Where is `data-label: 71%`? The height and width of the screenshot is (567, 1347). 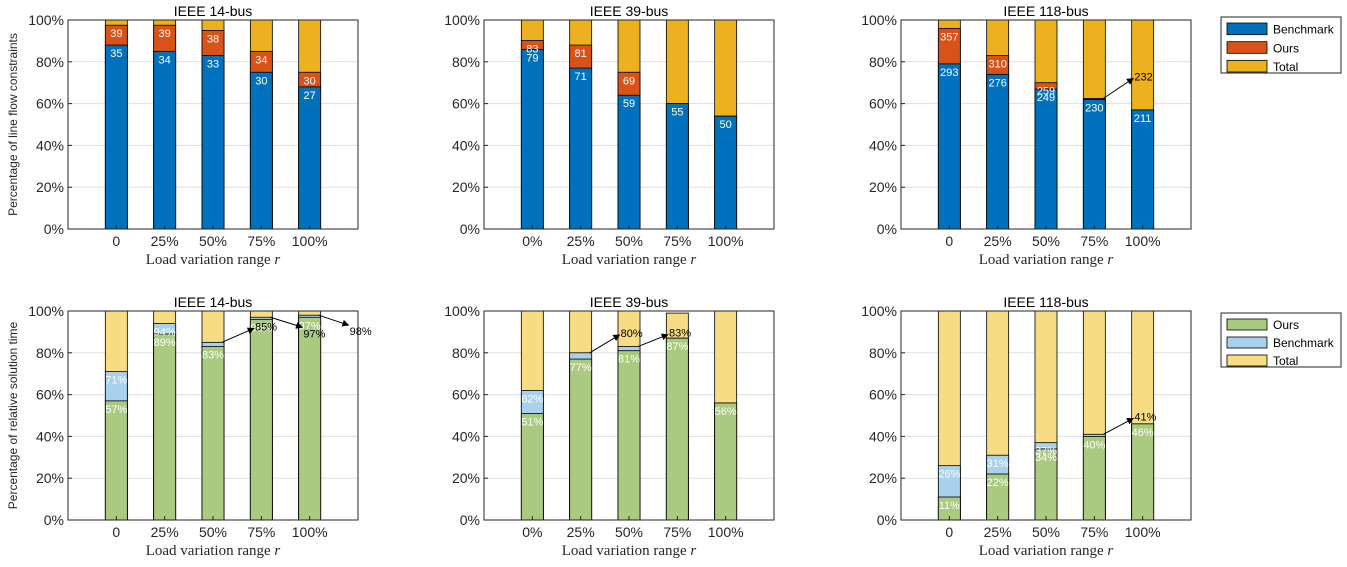
data-label: 71% is located at coordinates (116, 381).